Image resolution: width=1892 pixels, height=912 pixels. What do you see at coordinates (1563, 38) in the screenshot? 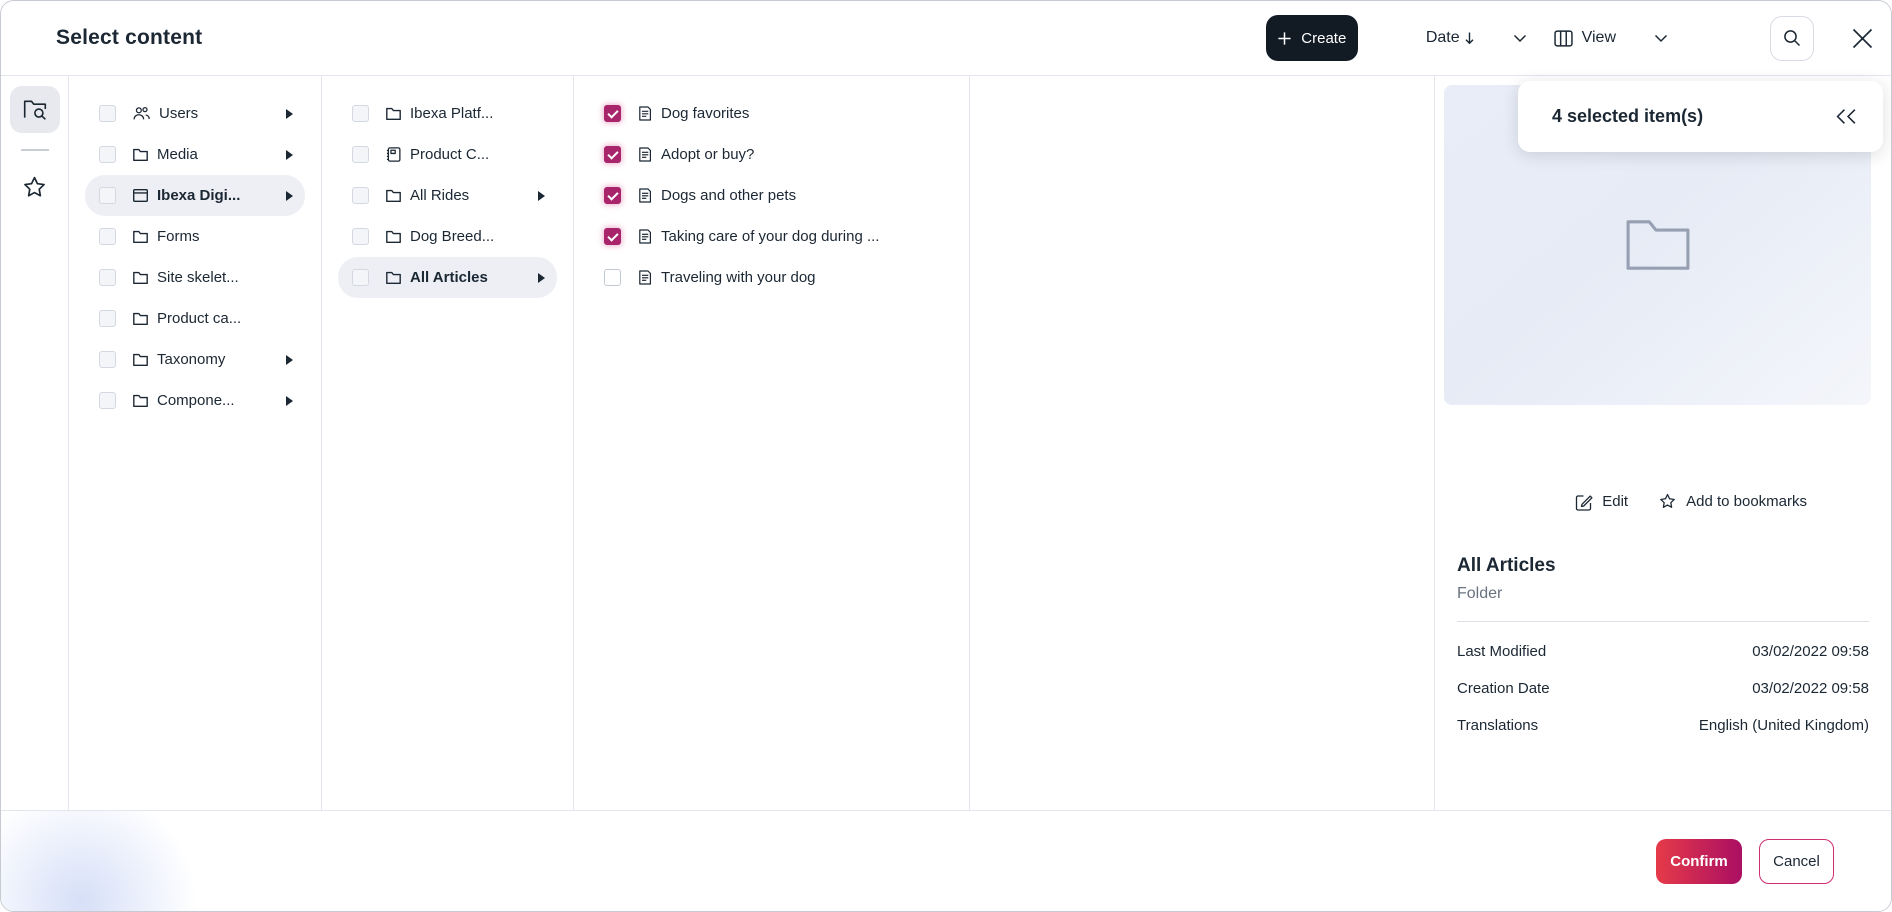
I see `view-columns-icon` at bounding box center [1563, 38].